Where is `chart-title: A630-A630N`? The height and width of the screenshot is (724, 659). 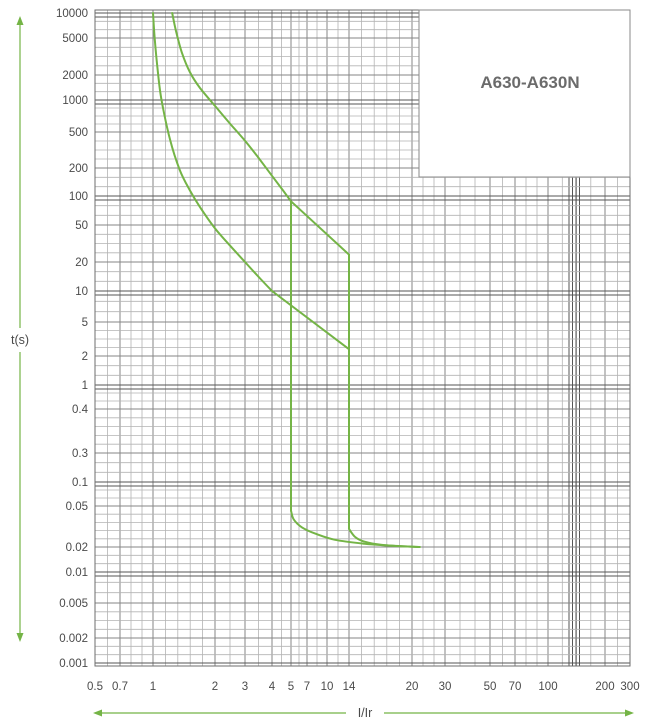 chart-title: A630-A630N is located at coordinates (529, 82).